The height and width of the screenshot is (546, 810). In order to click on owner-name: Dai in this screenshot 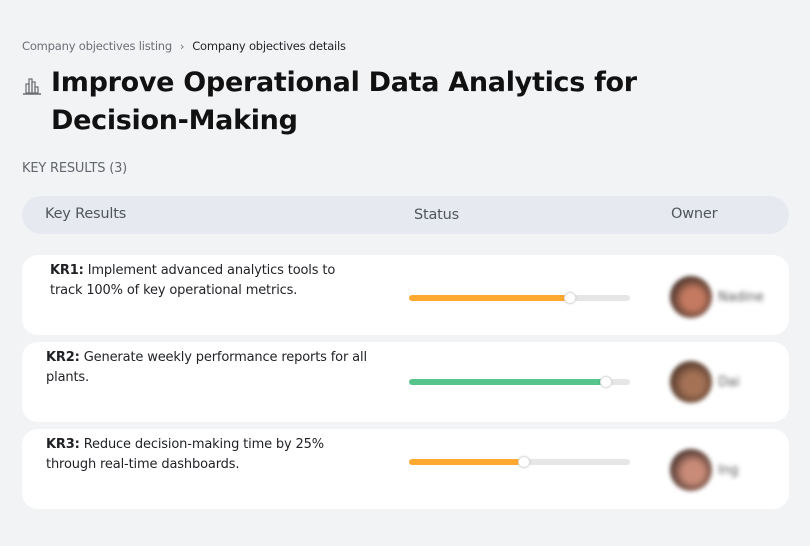, I will do `click(729, 382)`.